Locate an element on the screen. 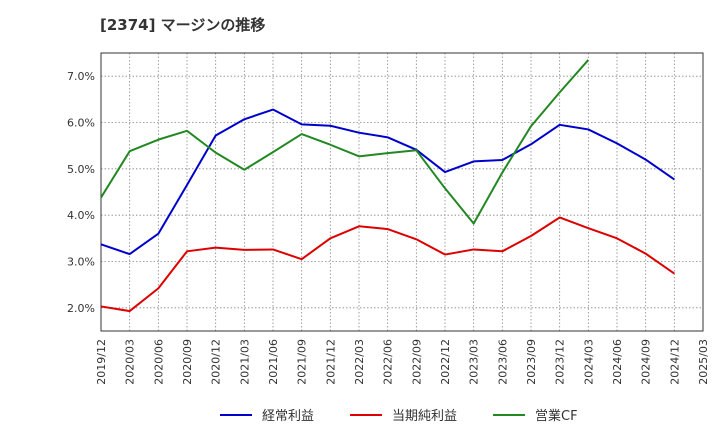  y-axis-ticks: 2.0% 3.0% 4.0% 5.0% 6.0% 7.0% is located at coordinates (81, 192).